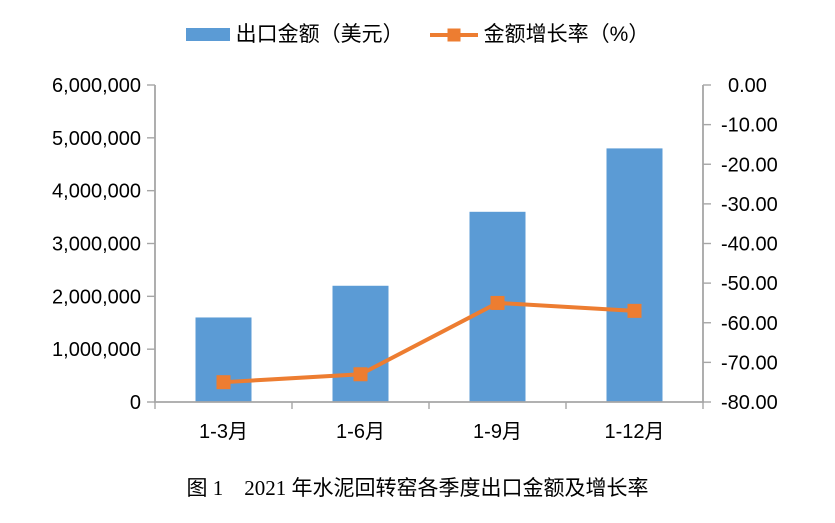 This screenshot has height=523, width=835. What do you see at coordinates (566, 34) in the screenshot?
I see `legend-label-growth-rate: 金额增长率（%）` at bounding box center [566, 34].